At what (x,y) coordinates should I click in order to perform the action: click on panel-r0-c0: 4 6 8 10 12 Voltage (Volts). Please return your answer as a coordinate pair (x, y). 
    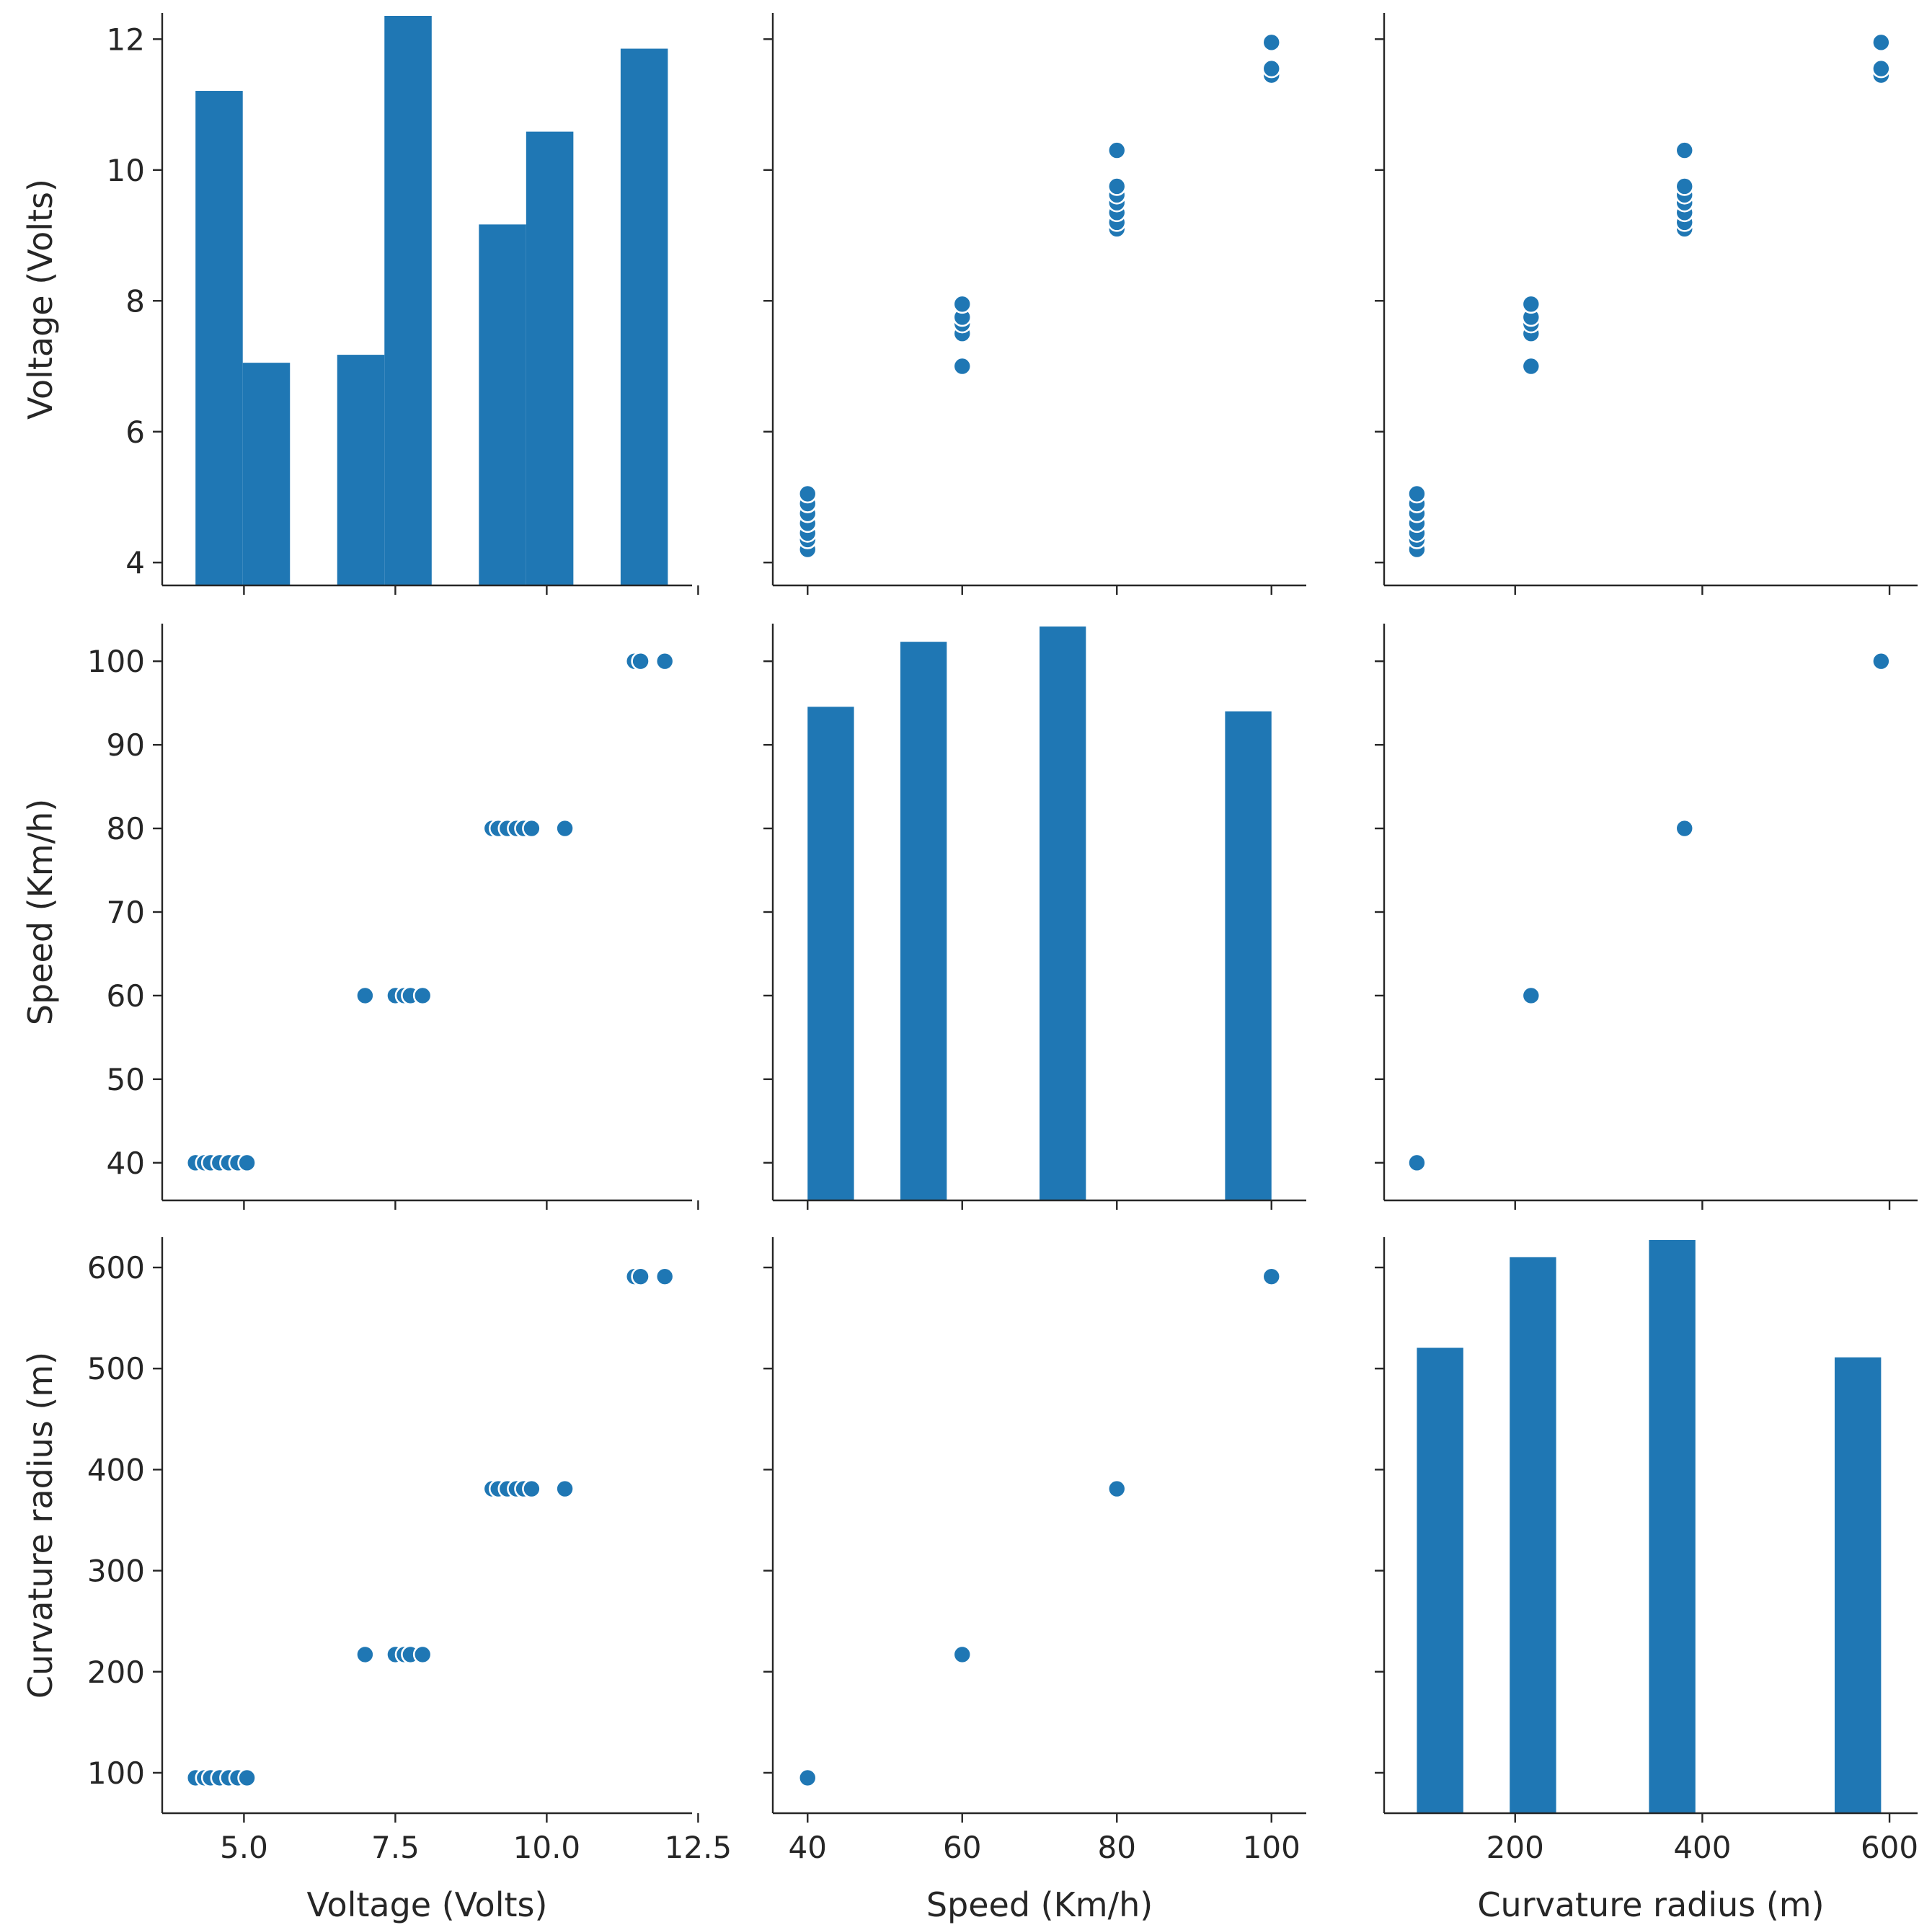
    Looking at the image, I should click on (360, 304).